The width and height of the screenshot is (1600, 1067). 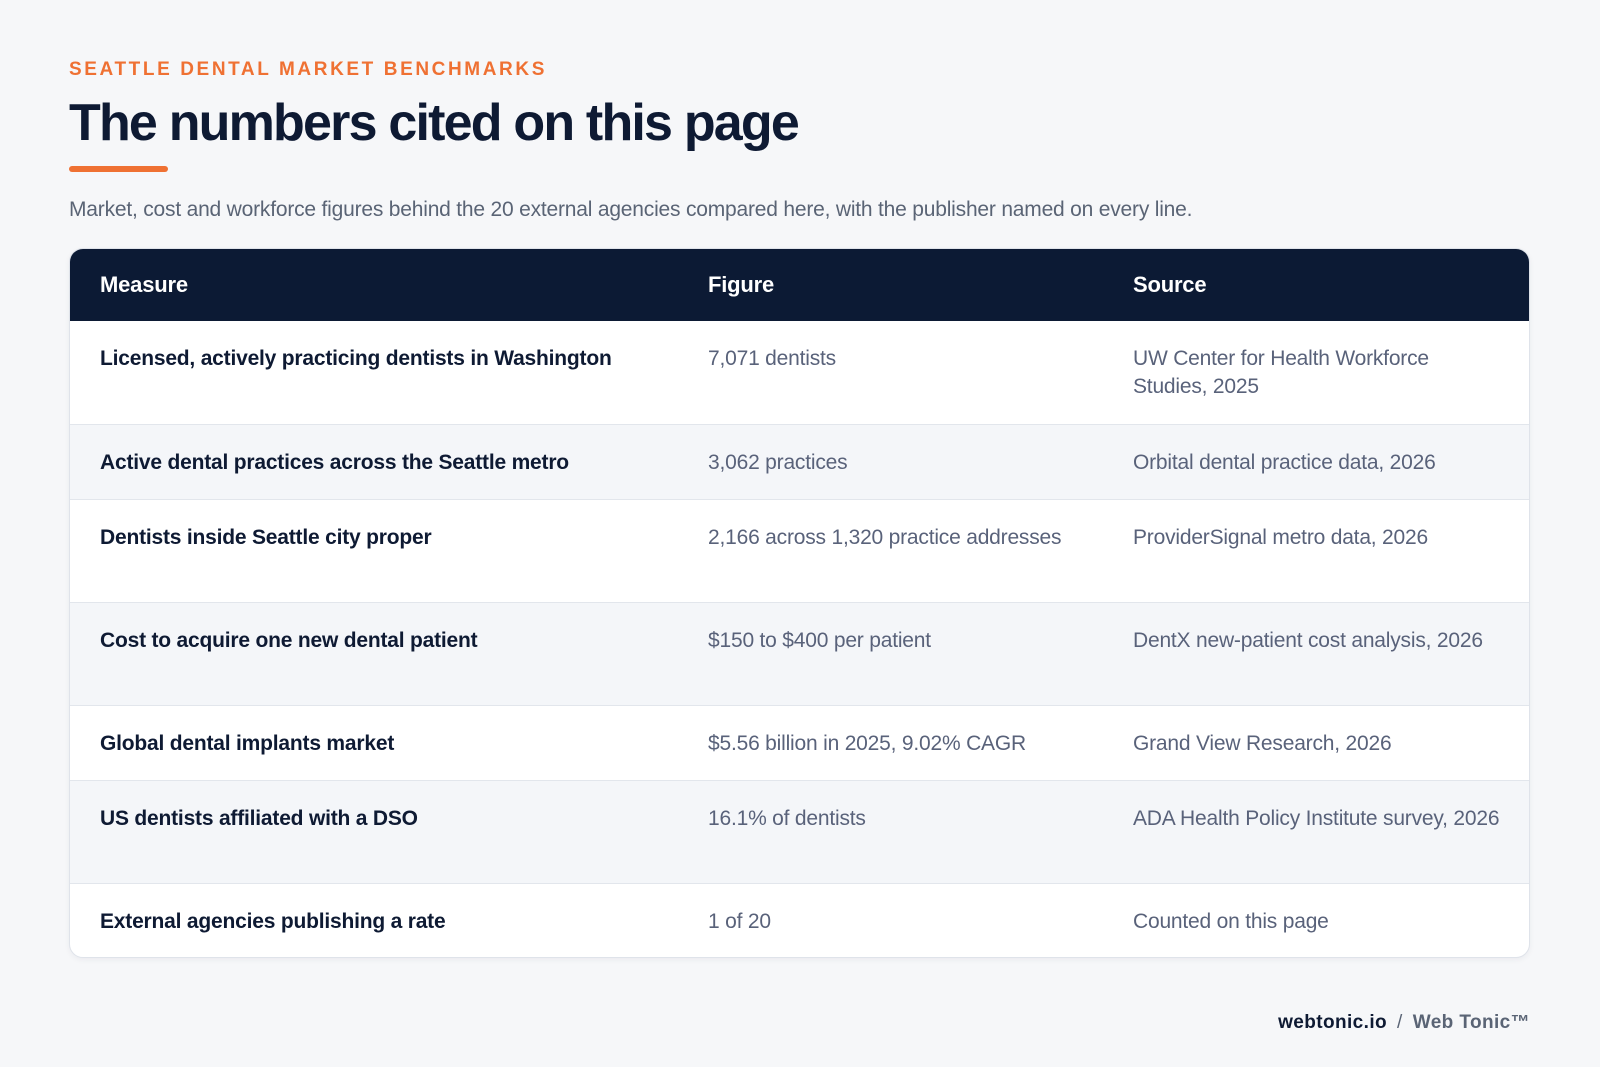 What do you see at coordinates (1170, 284) in the screenshot?
I see `column-header-source: Source` at bounding box center [1170, 284].